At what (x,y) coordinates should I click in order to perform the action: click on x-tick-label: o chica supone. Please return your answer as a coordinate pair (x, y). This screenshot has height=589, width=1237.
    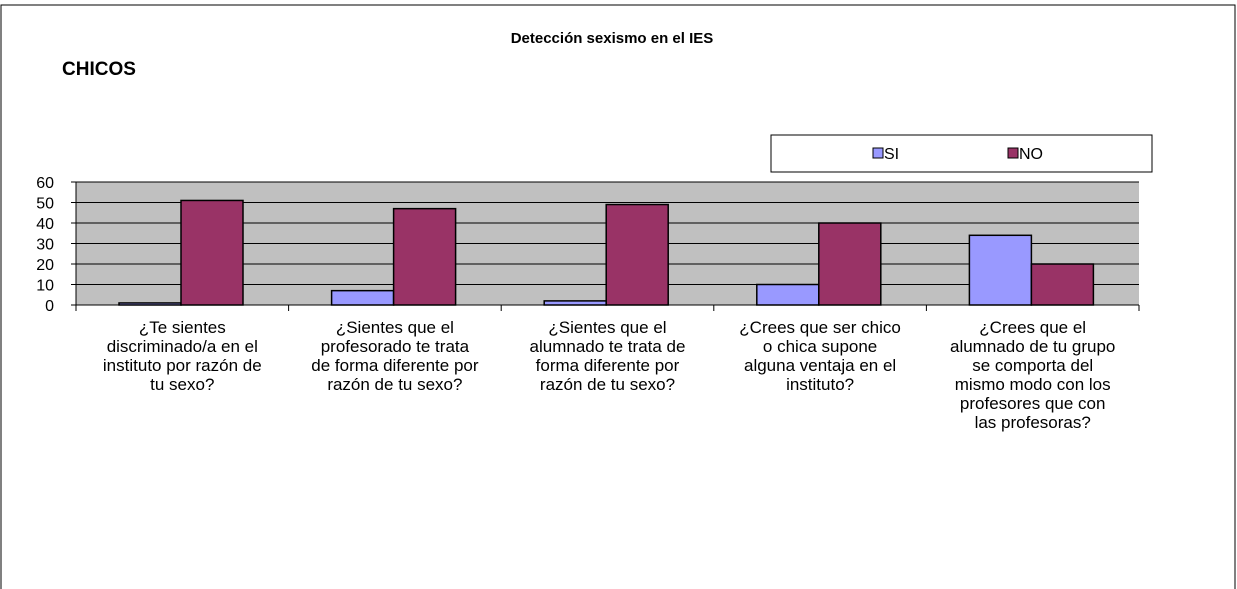
    Looking at the image, I should click on (820, 346).